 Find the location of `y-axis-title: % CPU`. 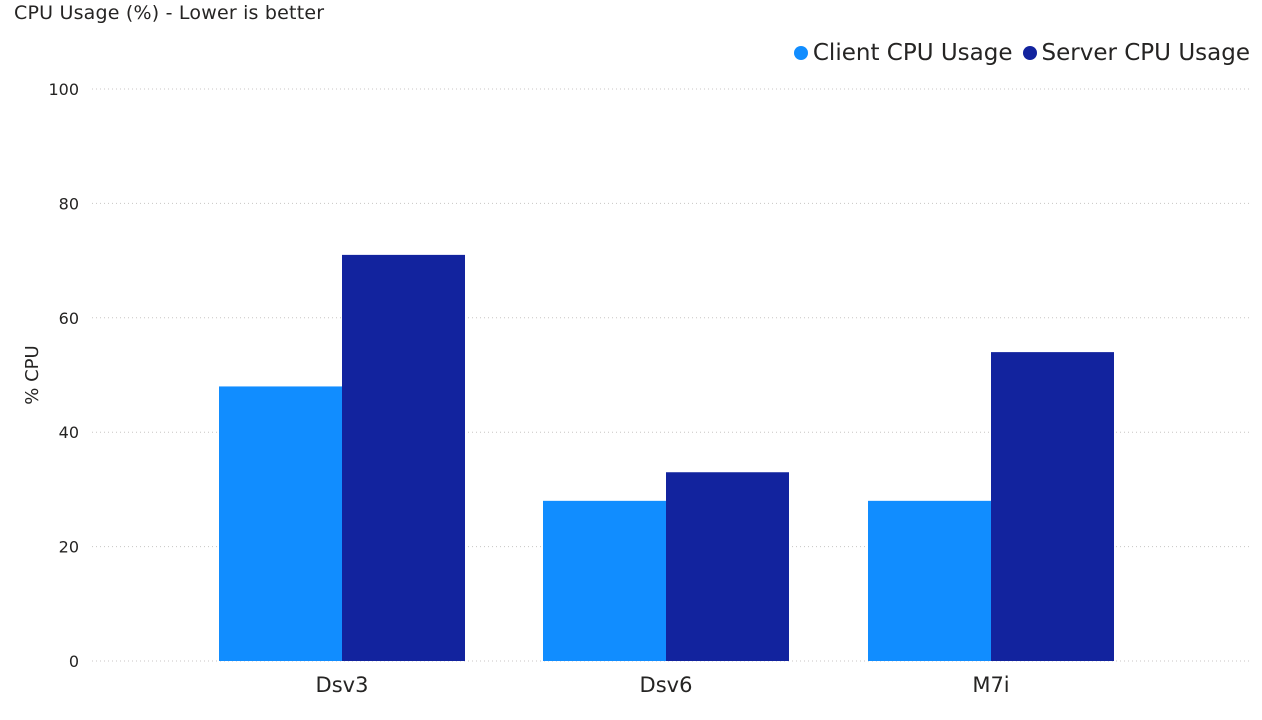

y-axis-title: % CPU is located at coordinates (32, 374).